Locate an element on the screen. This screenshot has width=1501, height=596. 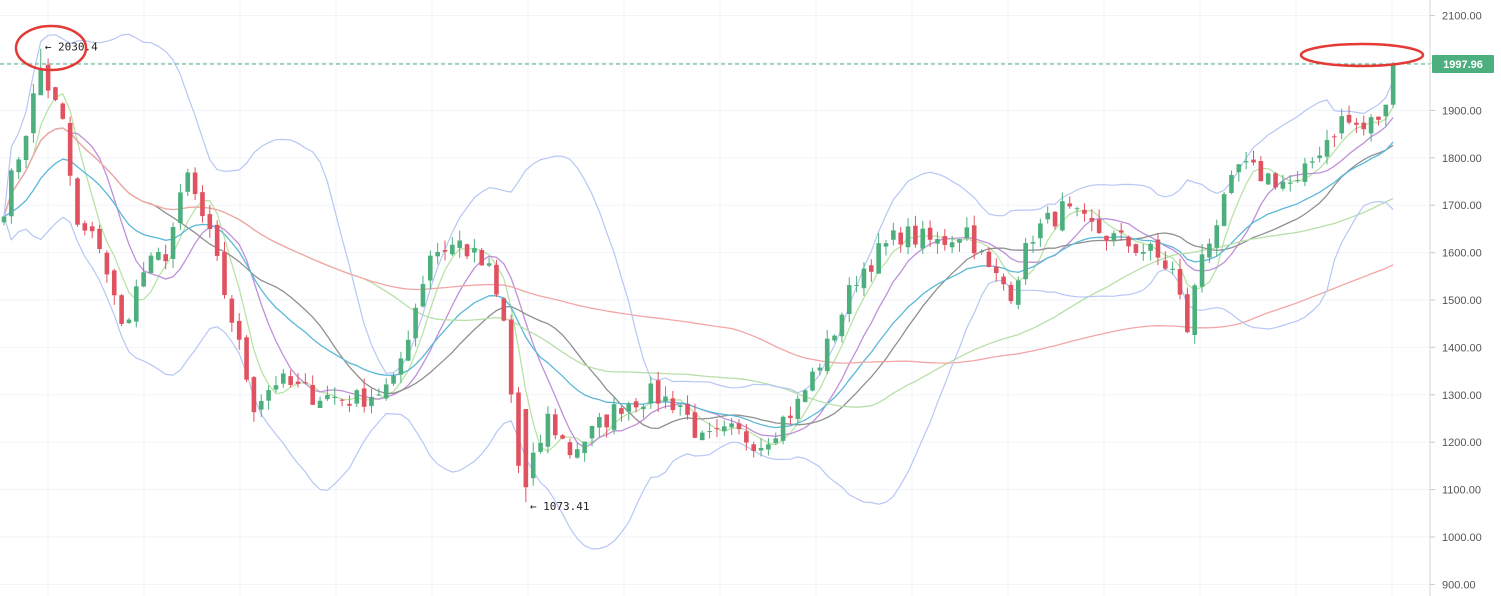
y-tick-label: 1700.00 is located at coordinates (1462, 206).